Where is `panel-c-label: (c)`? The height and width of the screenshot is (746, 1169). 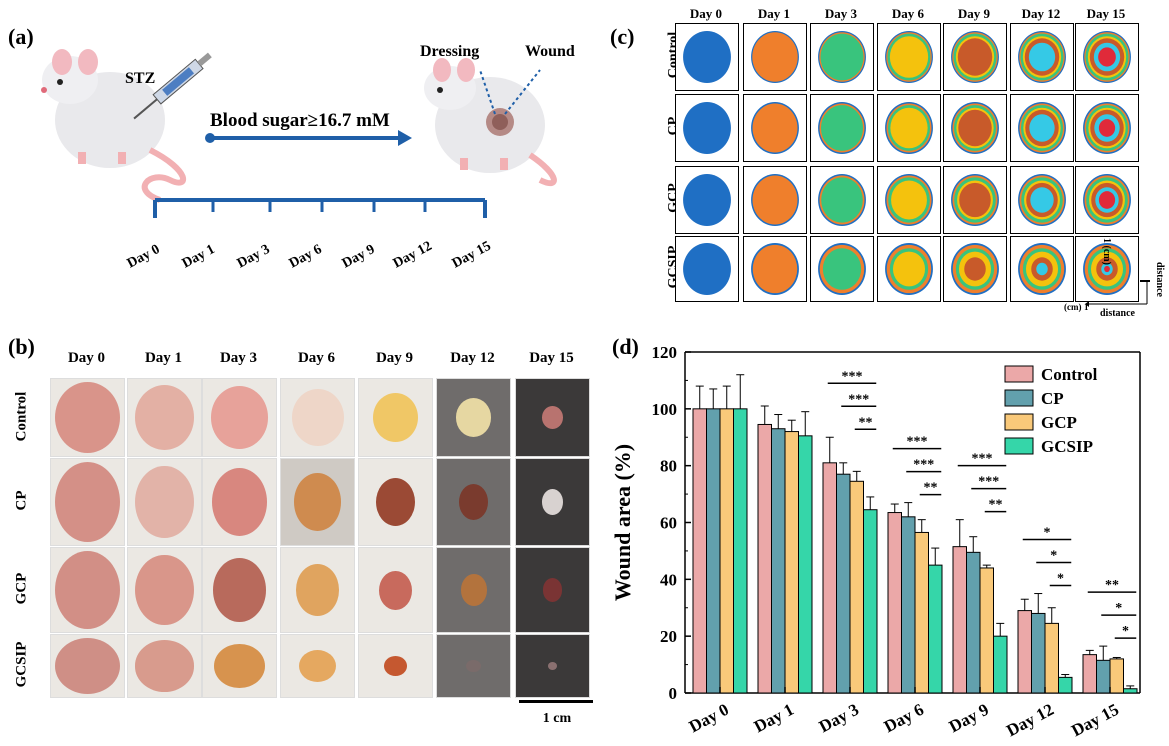 panel-c-label: (c) is located at coordinates (622, 36).